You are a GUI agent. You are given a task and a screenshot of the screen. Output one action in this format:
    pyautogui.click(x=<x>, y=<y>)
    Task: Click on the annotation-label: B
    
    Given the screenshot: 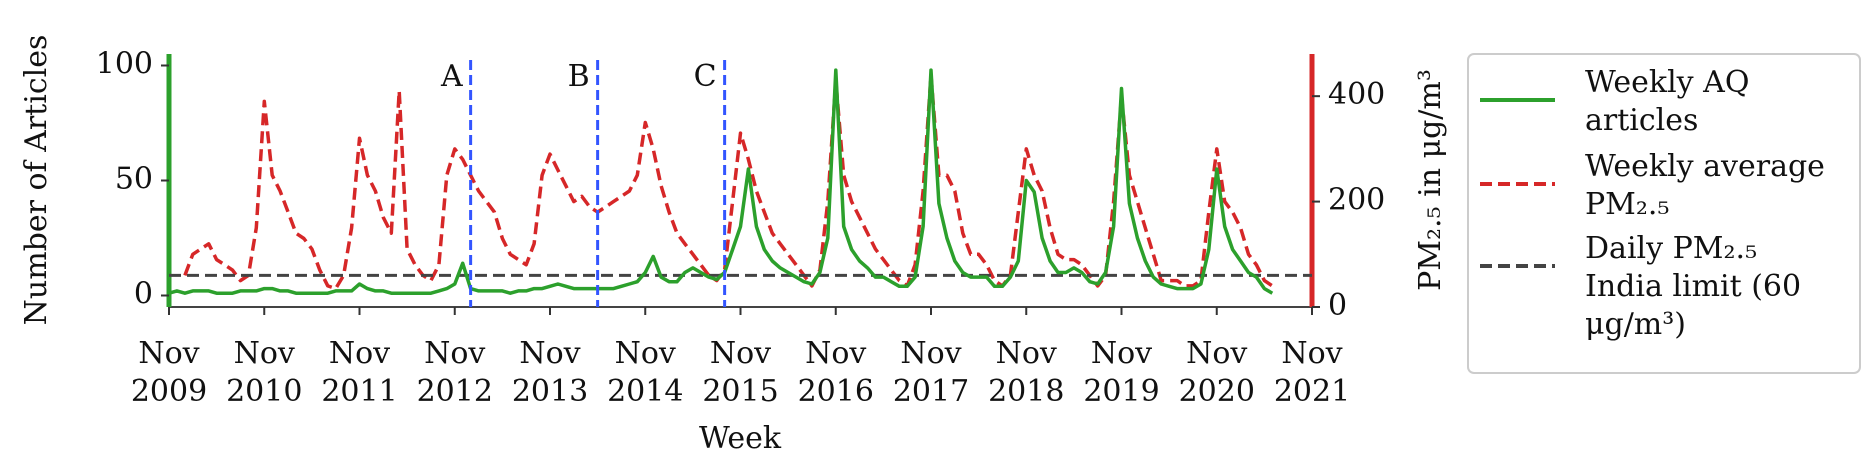 What is the action you would take?
    pyautogui.click(x=579, y=76)
    